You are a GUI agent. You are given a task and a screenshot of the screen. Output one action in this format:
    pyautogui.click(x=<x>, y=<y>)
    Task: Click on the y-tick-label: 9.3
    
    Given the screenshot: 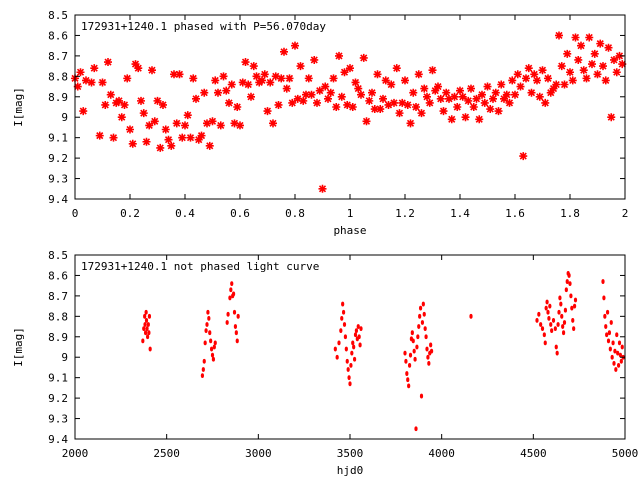 What is the action you would take?
    pyautogui.click(x=58, y=419)
    